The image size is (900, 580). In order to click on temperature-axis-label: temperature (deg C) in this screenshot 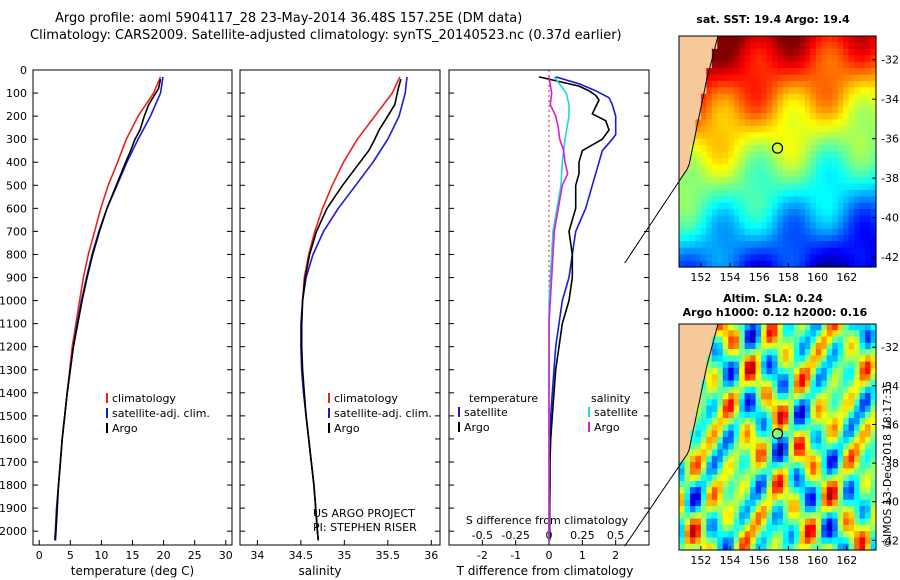, I will do `click(132, 571)`.